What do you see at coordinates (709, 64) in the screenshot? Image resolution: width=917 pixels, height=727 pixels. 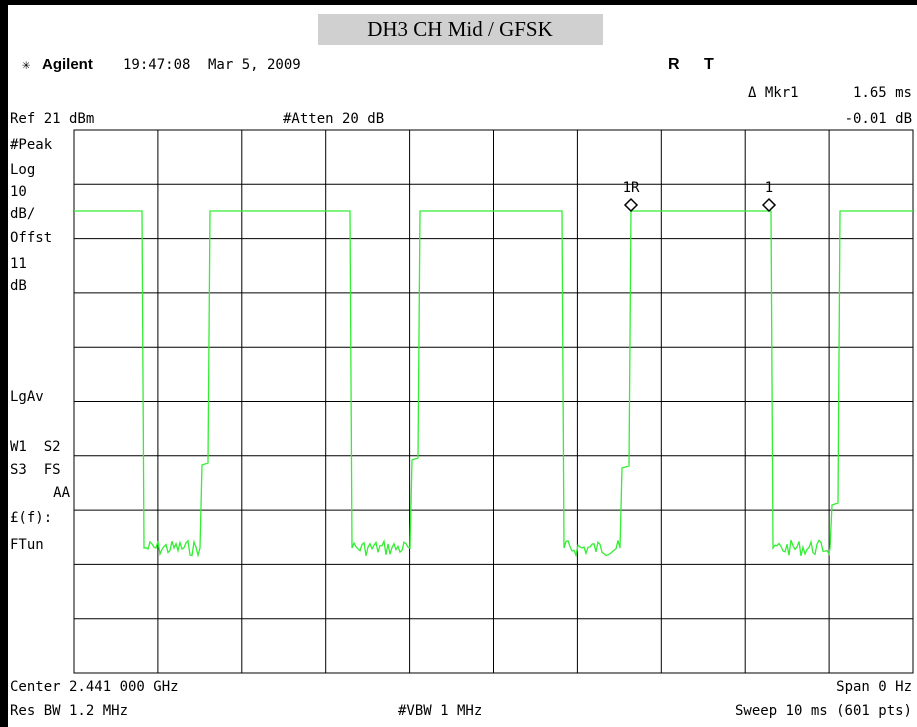 I see `flag-t: T` at bounding box center [709, 64].